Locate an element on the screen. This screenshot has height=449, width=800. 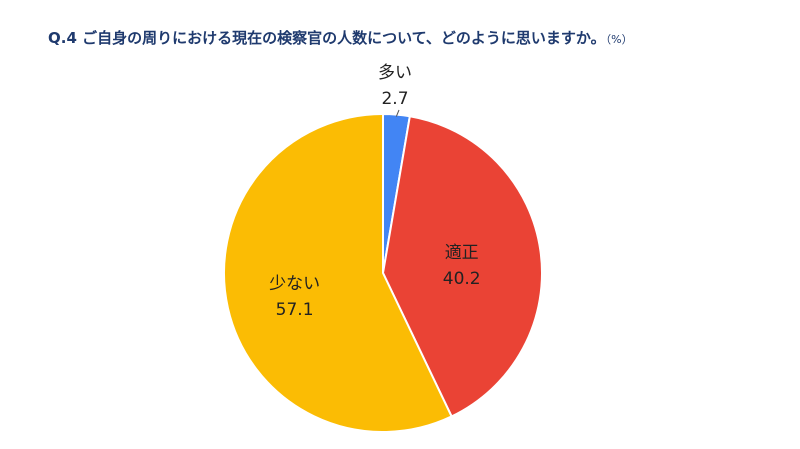
slice-tekisei is located at coordinates (462, 266).